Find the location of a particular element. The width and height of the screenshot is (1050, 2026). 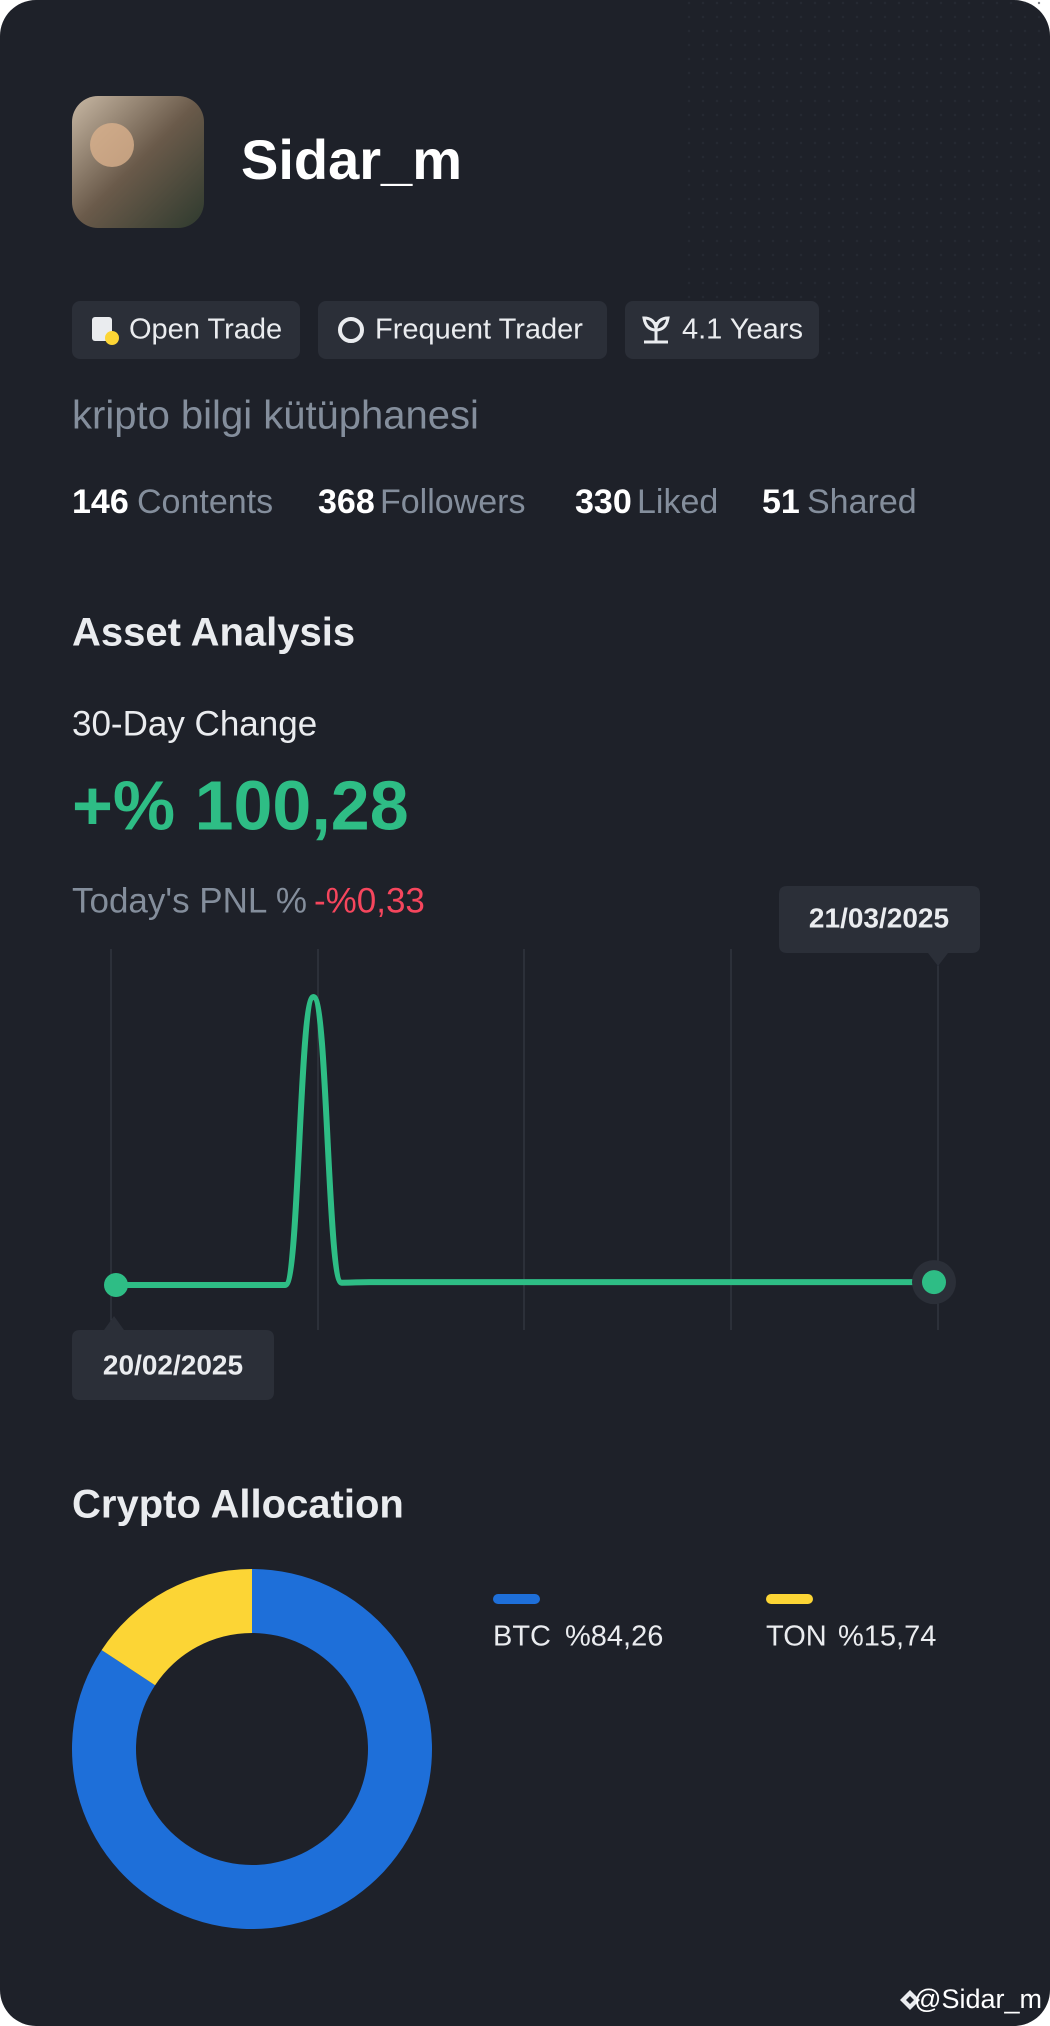

badge-label: Frequent Trader is located at coordinates (479, 330).